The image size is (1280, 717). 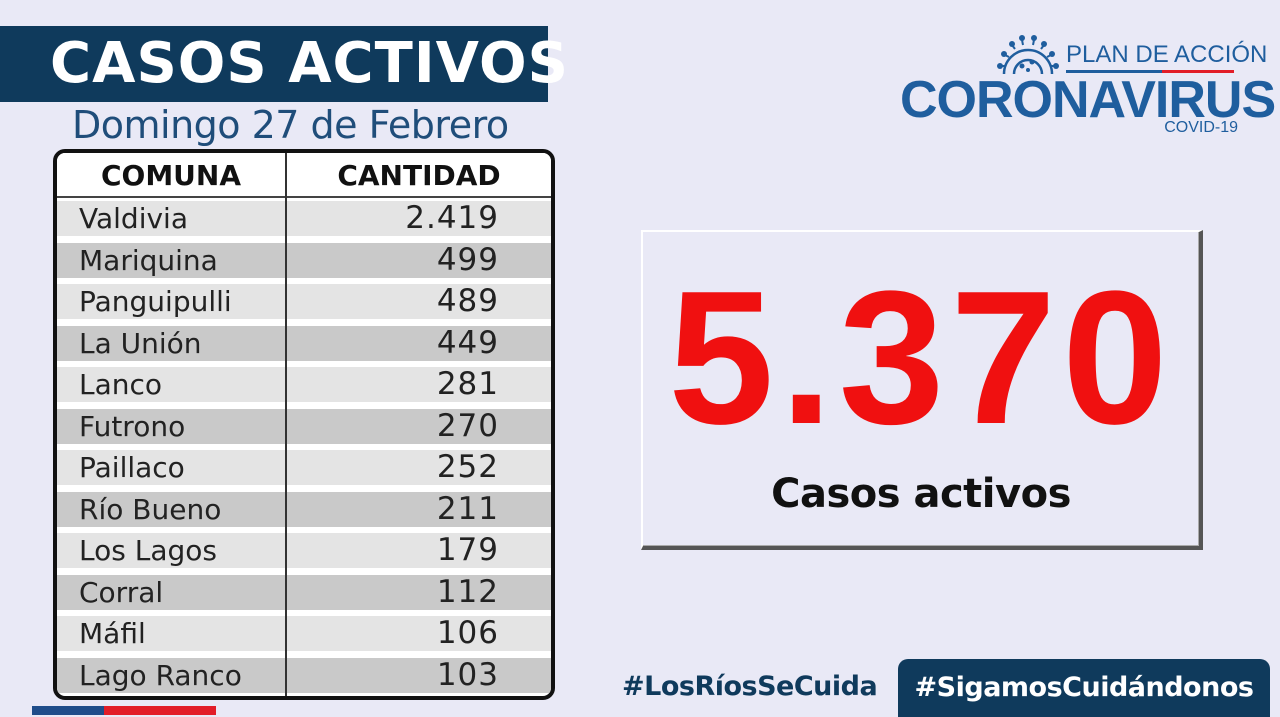 I want to click on comuna-cell: Valdivia, so click(x=133, y=218).